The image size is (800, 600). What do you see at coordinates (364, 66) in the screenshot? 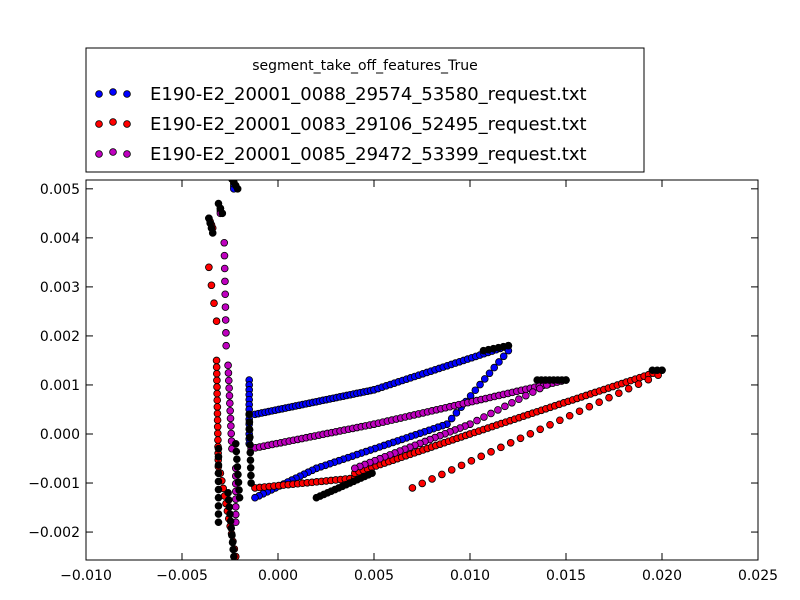
I see `legend-title: segment_take_off_features_True` at bounding box center [364, 66].